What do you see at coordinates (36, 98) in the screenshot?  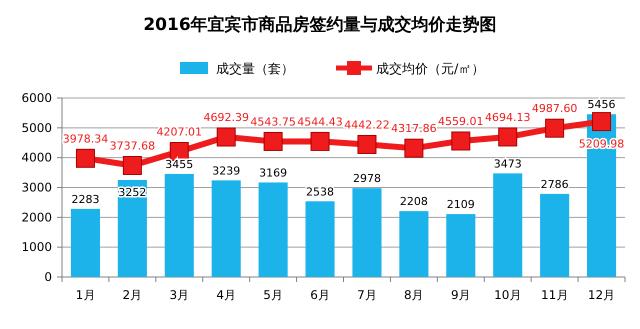 I see `y-tick-label: 6000` at bounding box center [36, 98].